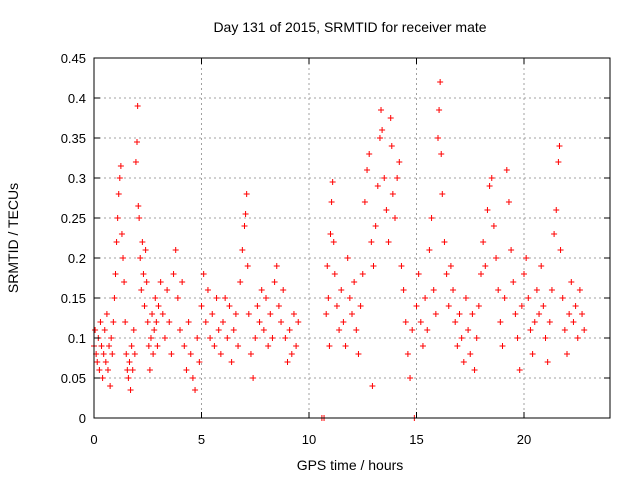  Describe the element at coordinates (77, 258) in the screenshot. I see `y-tick-label: 0.2` at that location.